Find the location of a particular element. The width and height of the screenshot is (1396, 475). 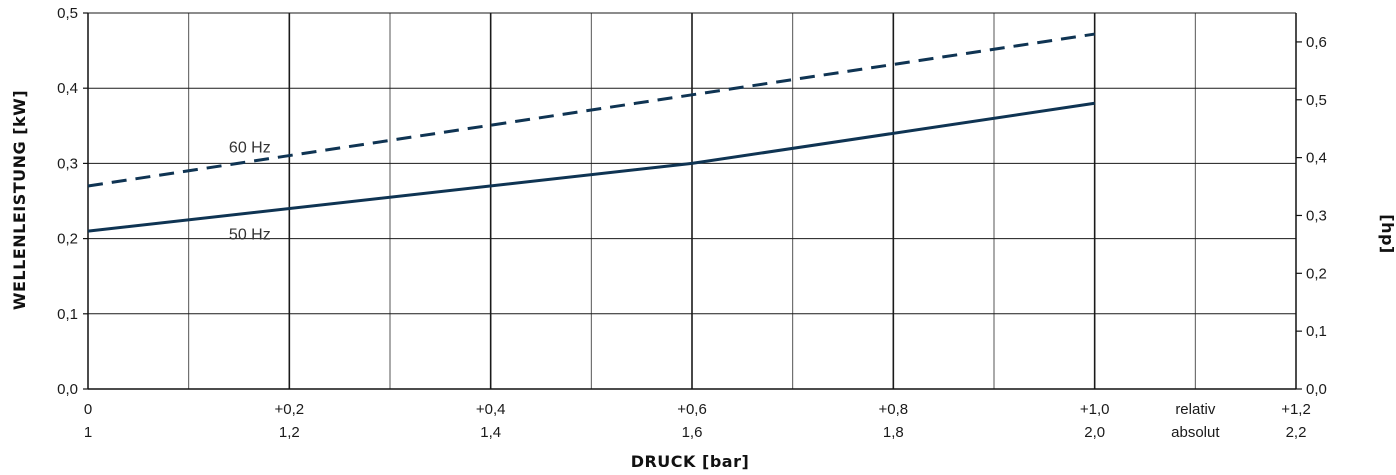

x-tick-label-absolute: 1,8 is located at coordinates (893, 432).